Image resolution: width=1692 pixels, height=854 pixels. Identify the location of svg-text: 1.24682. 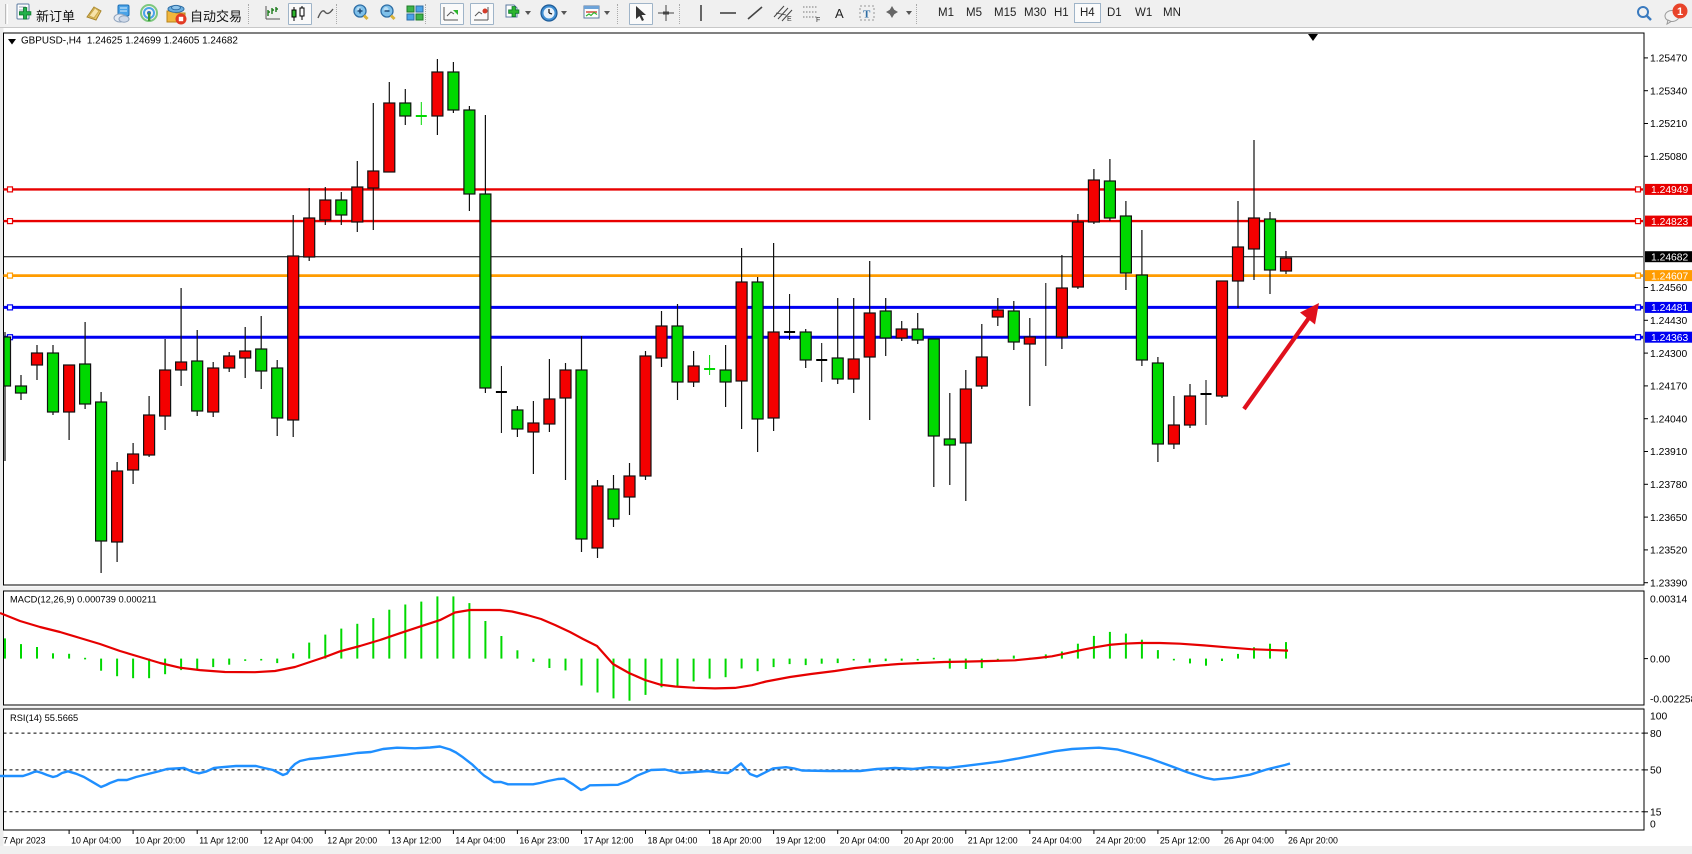
(1669, 257).